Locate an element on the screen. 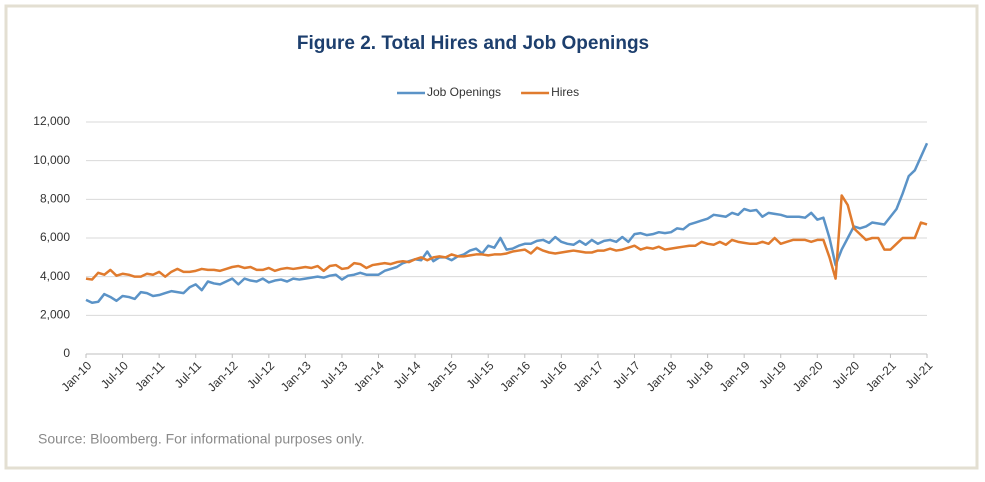 This screenshot has height=482, width=985. y-tick-label: 10,000 is located at coordinates (51, 160).